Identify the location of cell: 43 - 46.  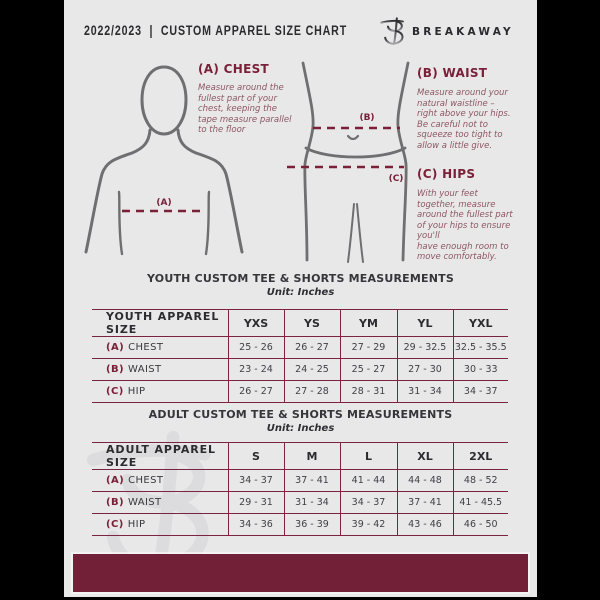
(424, 524).